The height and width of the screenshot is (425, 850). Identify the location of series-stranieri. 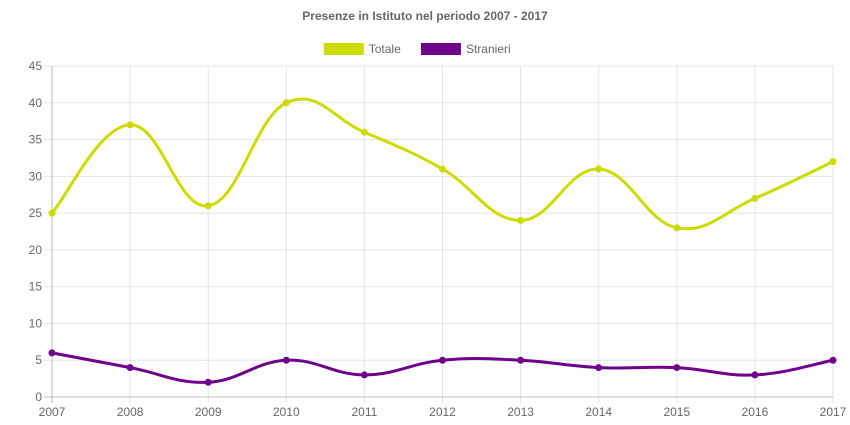
(442, 367).